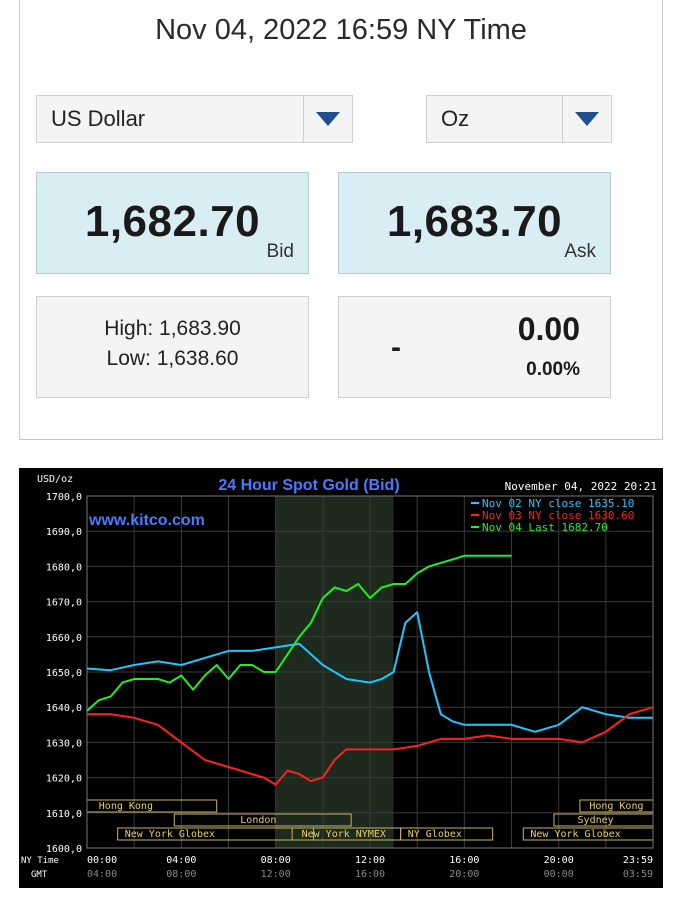 The image size is (683, 900). What do you see at coordinates (64, 567) in the screenshot?
I see `y-tick-label: 1680,0` at bounding box center [64, 567].